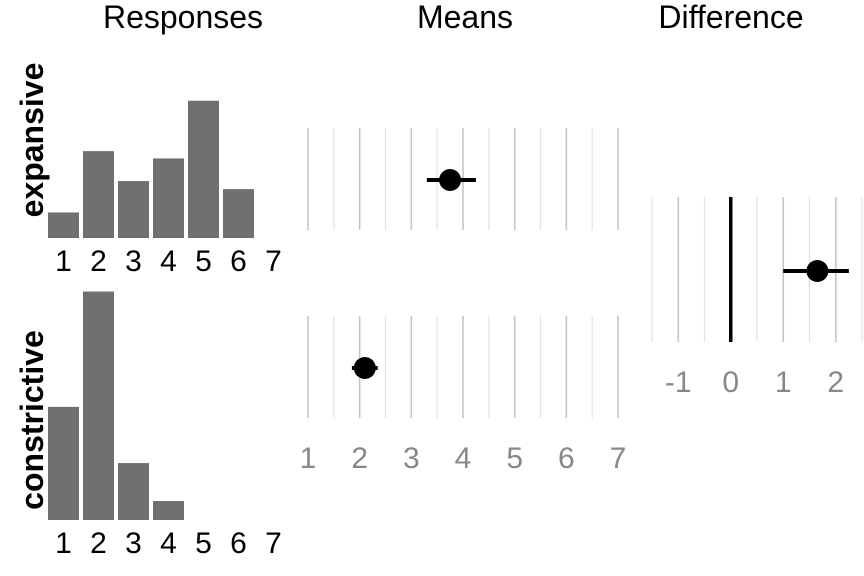 Image resolution: width=864 pixels, height=576 pixels. What do you see at coordinates (757, 298) in the screenshot?
I see `difference-panel: -1 0 1 2` at bounding box center [757, 298].